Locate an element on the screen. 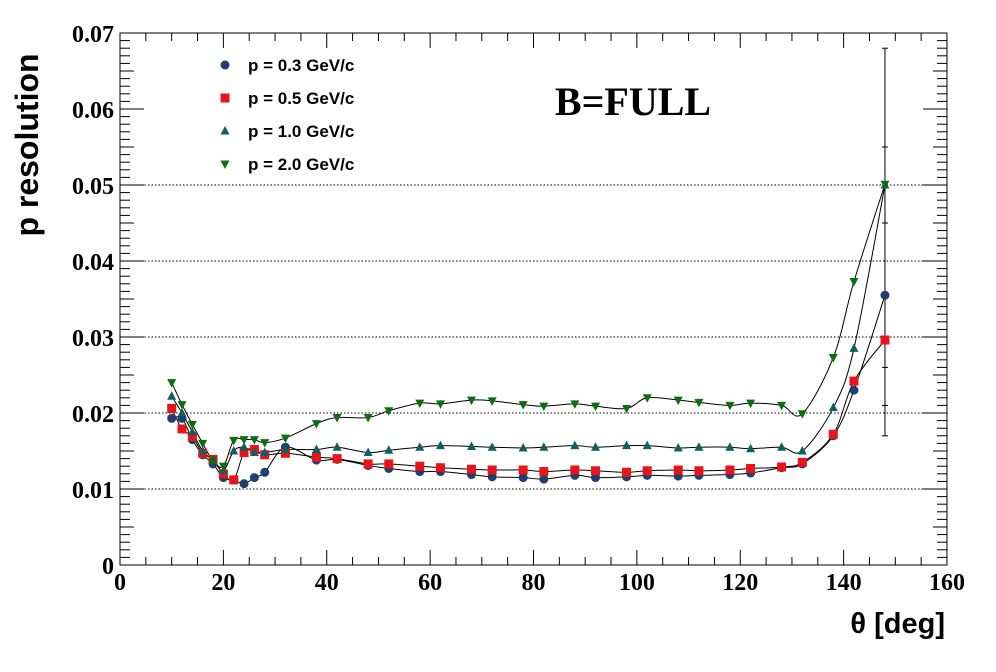 Image resolution: width=996 pixels, height=672 pixels. y-tick-label: 0.05 is located at coordinates (93, 187).